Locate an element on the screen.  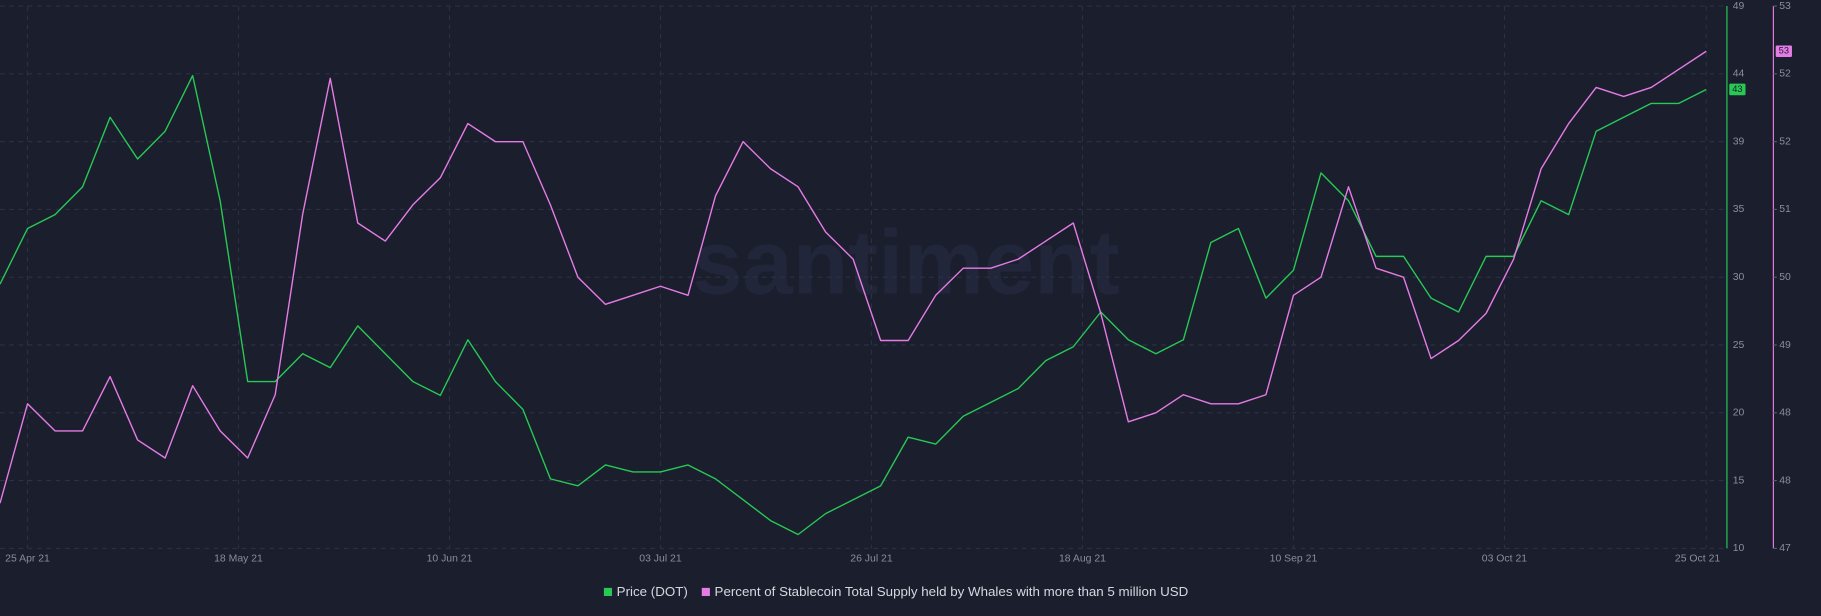
y-tick-label: 20 is located at coordinates (1739, 413).